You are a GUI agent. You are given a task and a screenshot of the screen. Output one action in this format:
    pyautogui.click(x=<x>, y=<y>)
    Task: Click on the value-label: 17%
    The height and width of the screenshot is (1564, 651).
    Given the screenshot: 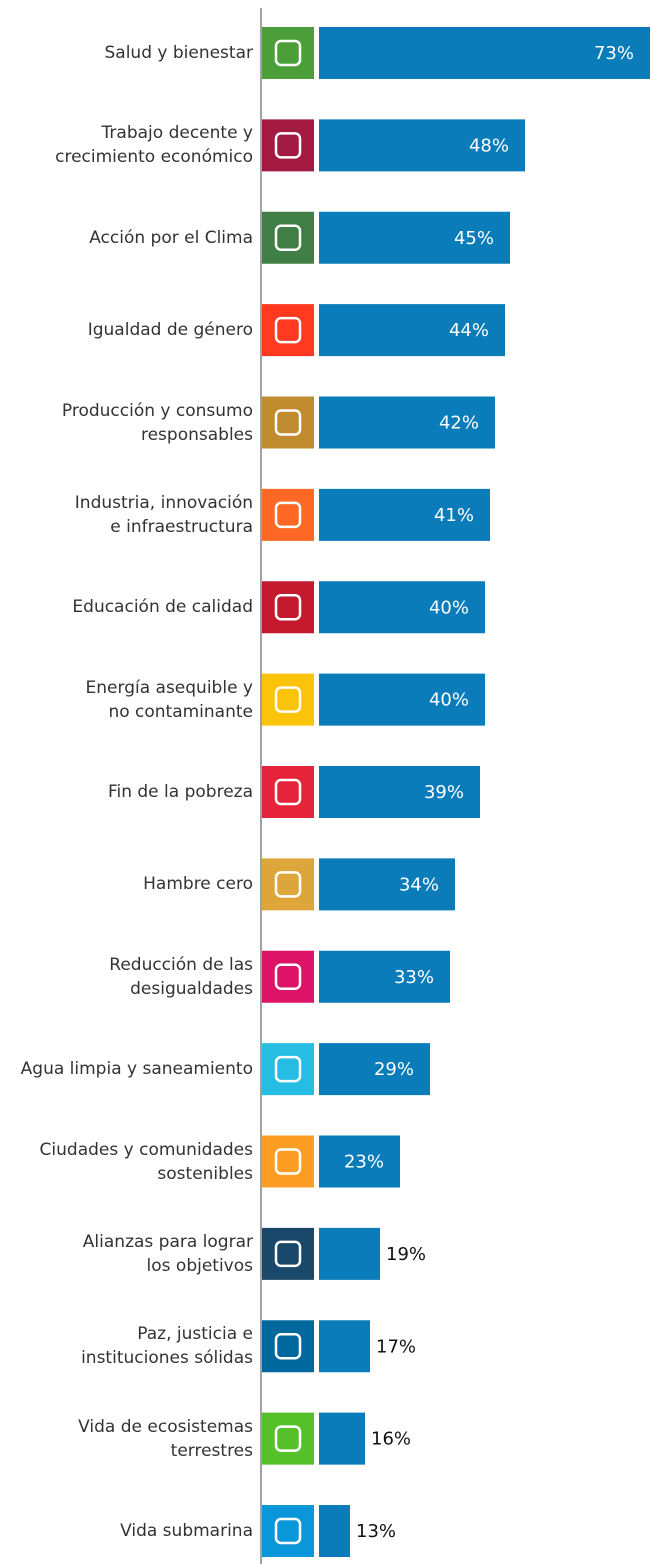 What is the action you would take?
    pyautogui.click(x=396, y=1346)
    